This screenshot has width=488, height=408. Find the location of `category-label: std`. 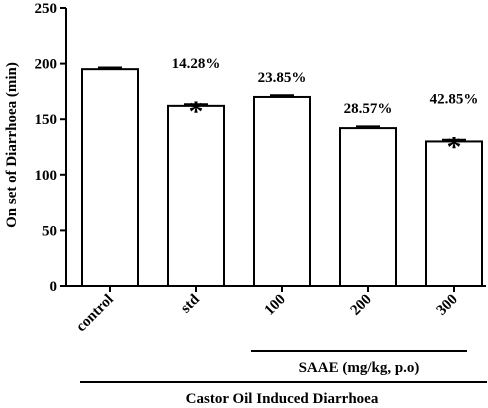

category-label: std is located at coordinates (190, 303).